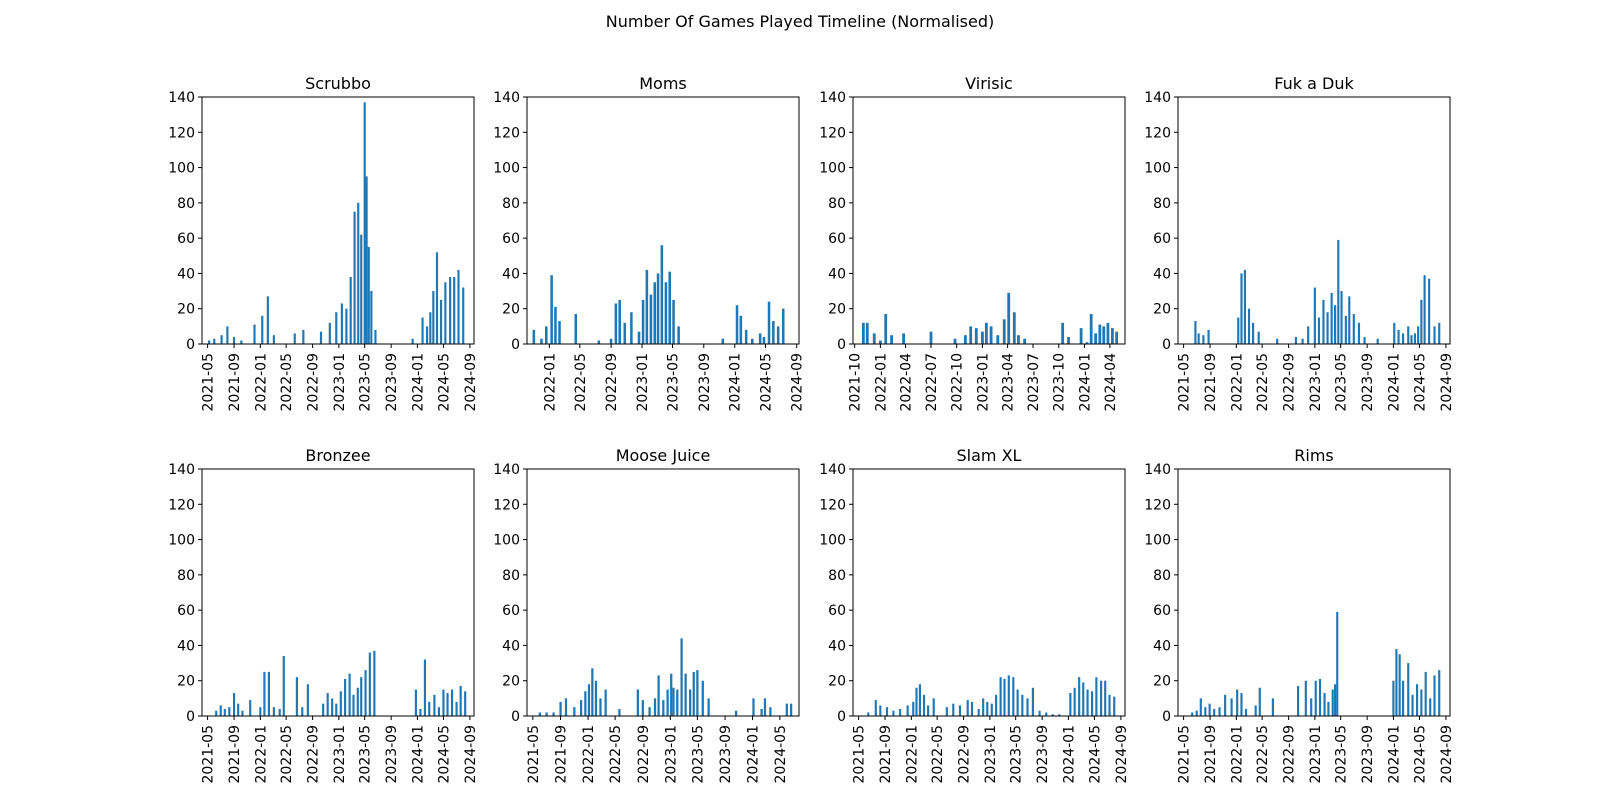  Describe the element at coordinates (644, 754) in the screenshot. I see `x-tick-label: 2022-09` at that location.